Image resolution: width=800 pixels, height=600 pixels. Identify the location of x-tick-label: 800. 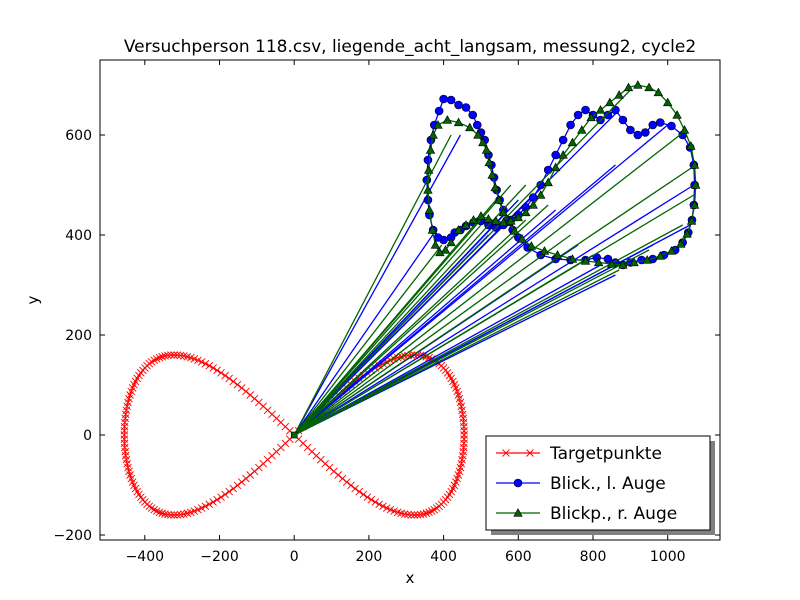
(593, 557).